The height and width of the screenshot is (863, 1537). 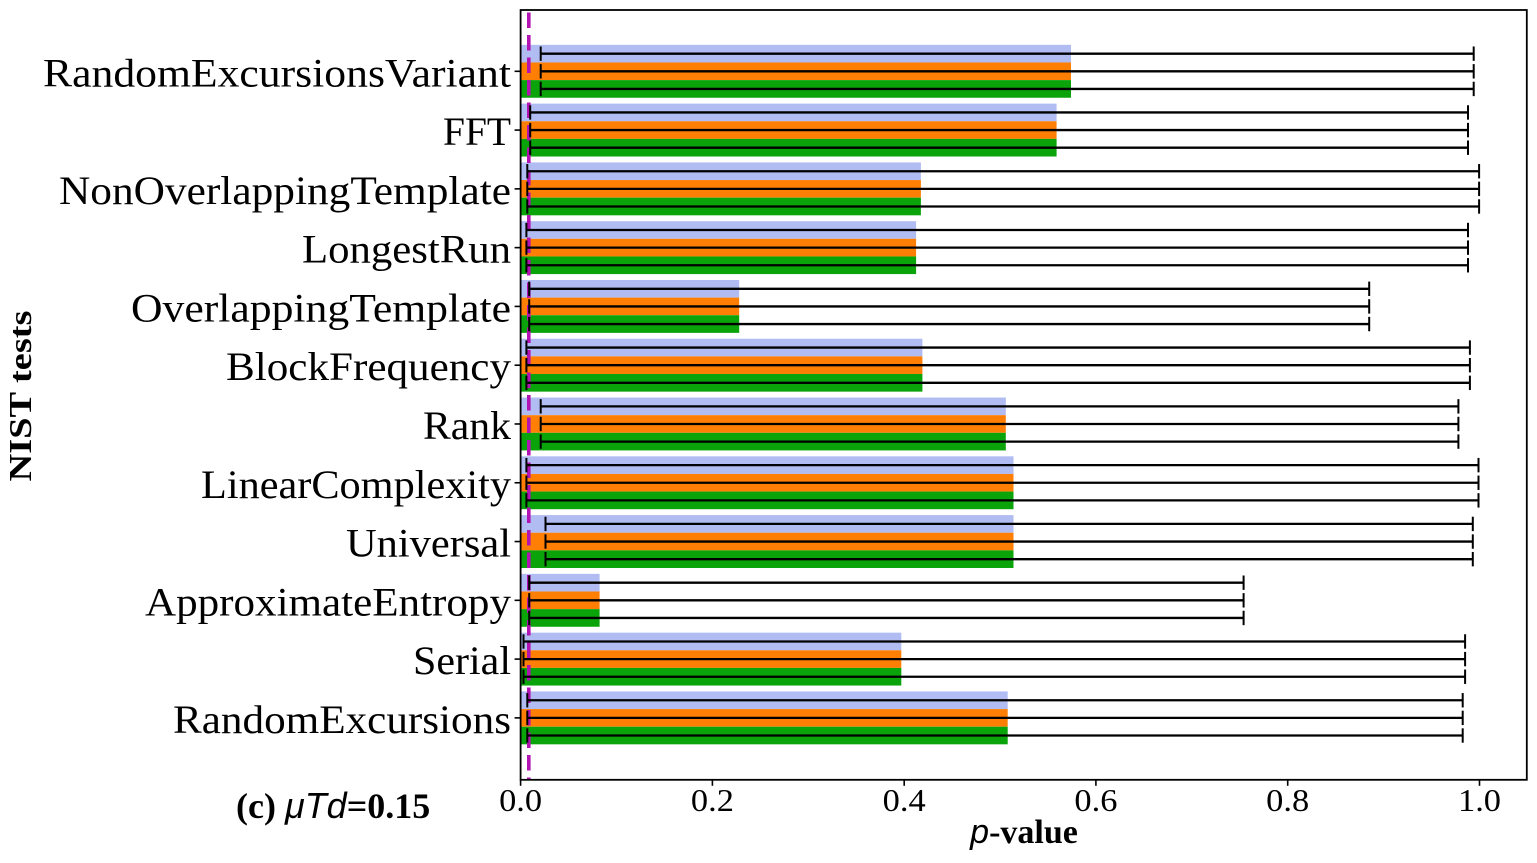 What do you see at coordinates (1095, 800) in the screenshot?
I see `svg-text: 0.6` at bounding box center [1095, 800].